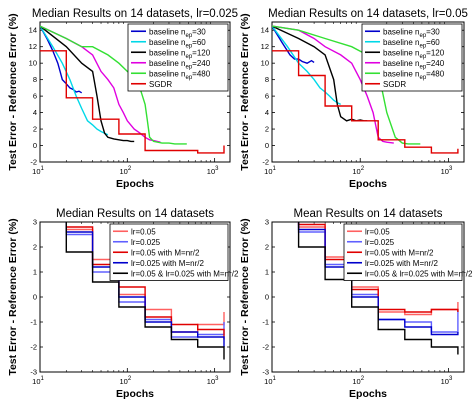 The width and height of the screenshot is (474, 412). I want to click on chart-title: Median Results on 14 datasets, so click(135, 214).